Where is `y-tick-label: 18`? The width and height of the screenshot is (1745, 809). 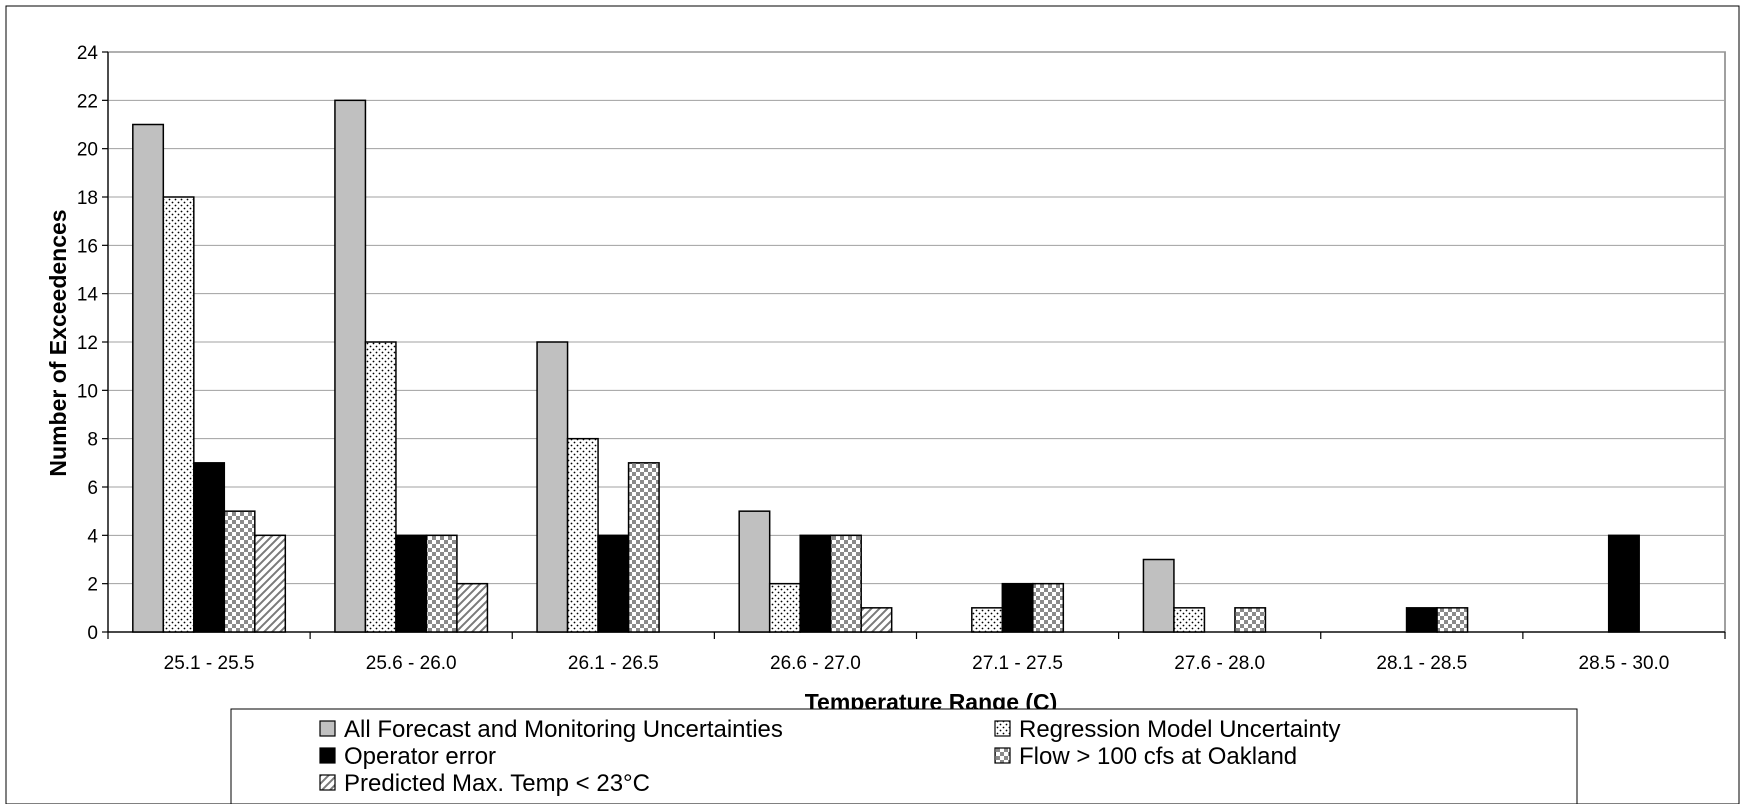
y-tick-label: 18 is located at coordinates (87, 198).